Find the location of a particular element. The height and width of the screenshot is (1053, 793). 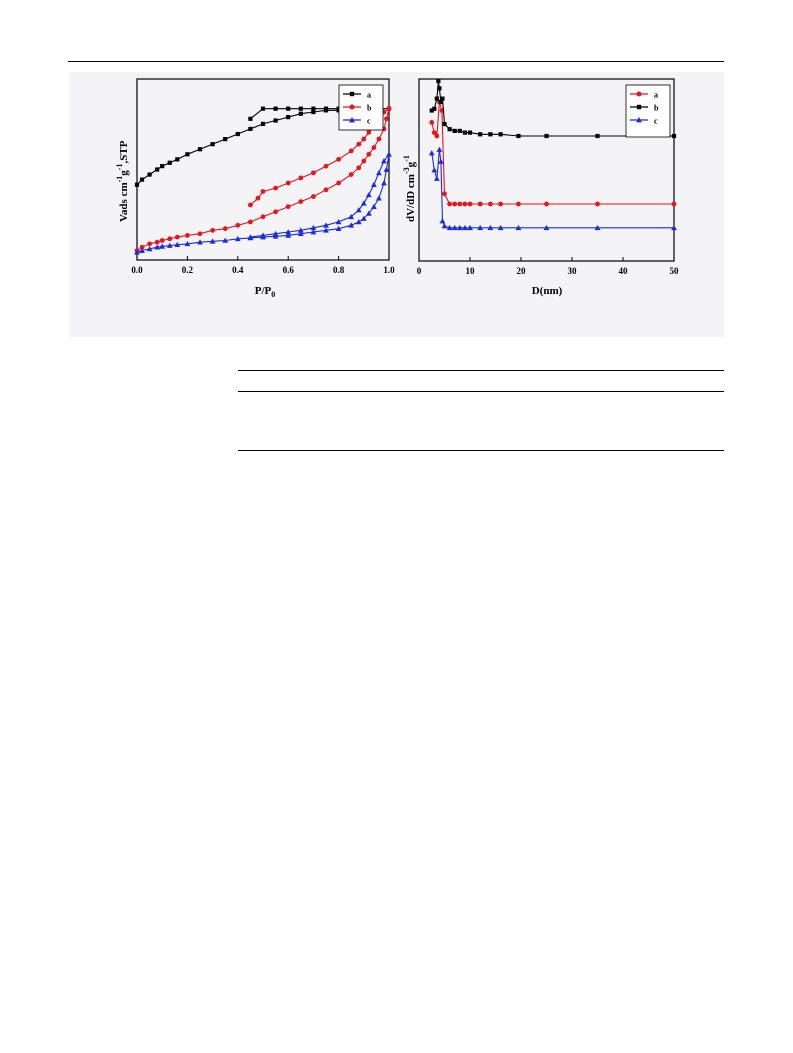

isotherm-plot-frame is located at coordinates (263, 169).